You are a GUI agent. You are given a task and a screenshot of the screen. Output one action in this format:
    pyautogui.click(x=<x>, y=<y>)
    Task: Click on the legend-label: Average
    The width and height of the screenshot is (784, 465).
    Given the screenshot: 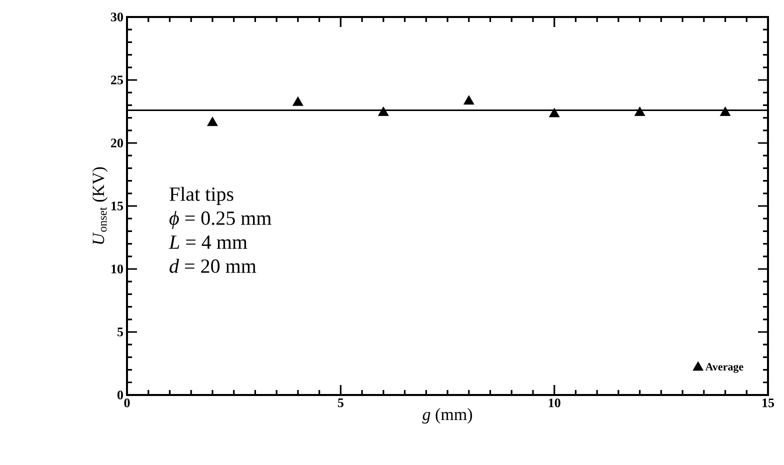 What is the action you would take?
    pyautogui.click(x=724, y=368)
    